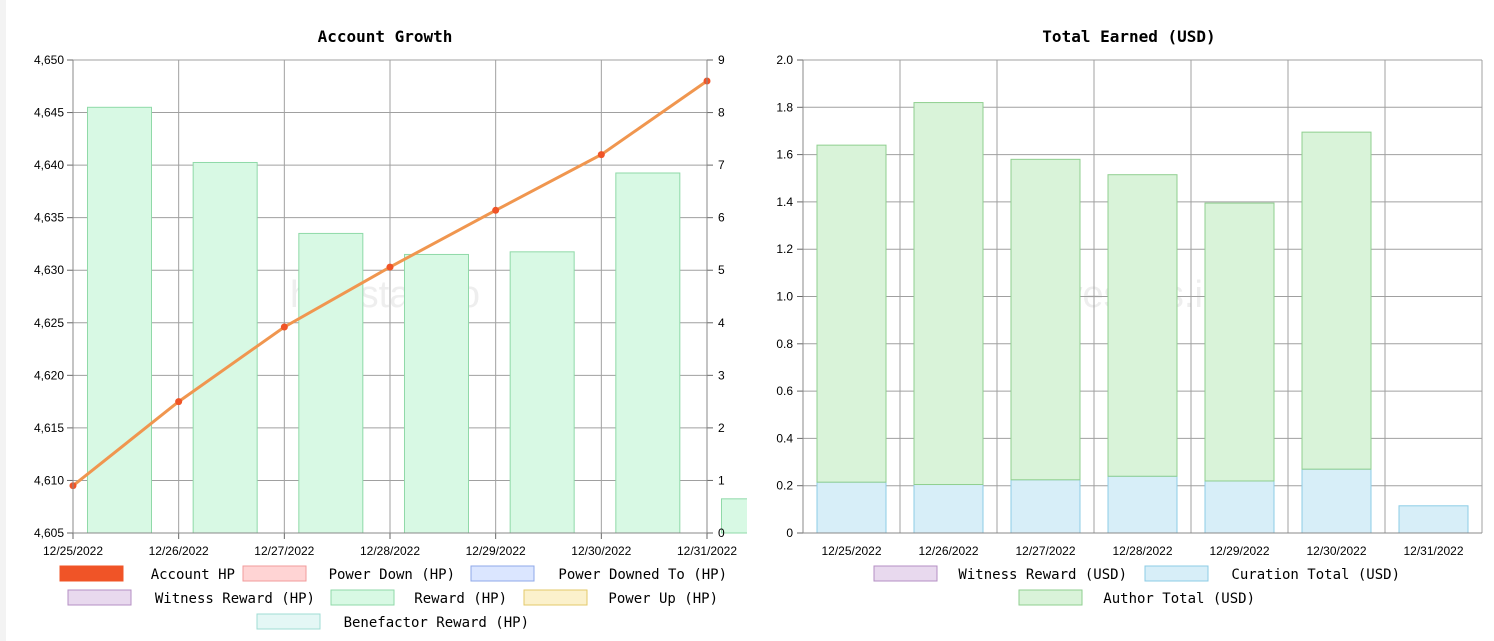 The width and height of the screenshot is (1494, 641). What do you see at coordinates (784, 202) in the screenshot?
I see `y-axis-tick-label: 1.4` at bounding box center [784, 202].